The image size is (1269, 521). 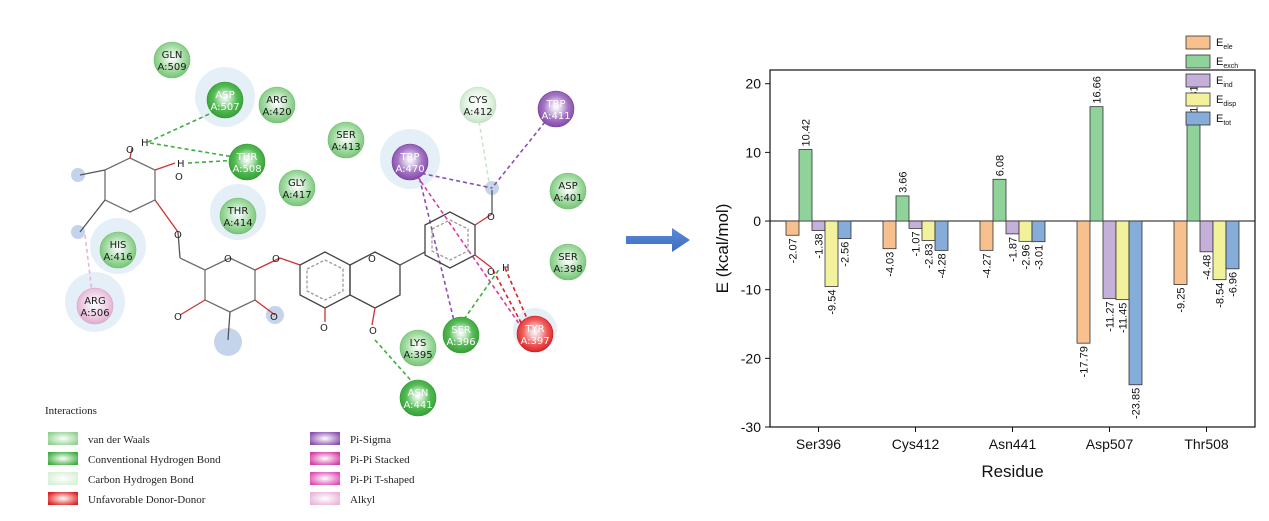 I want to click on bar-value-label: -2.96, so click(x=1027, y=256).